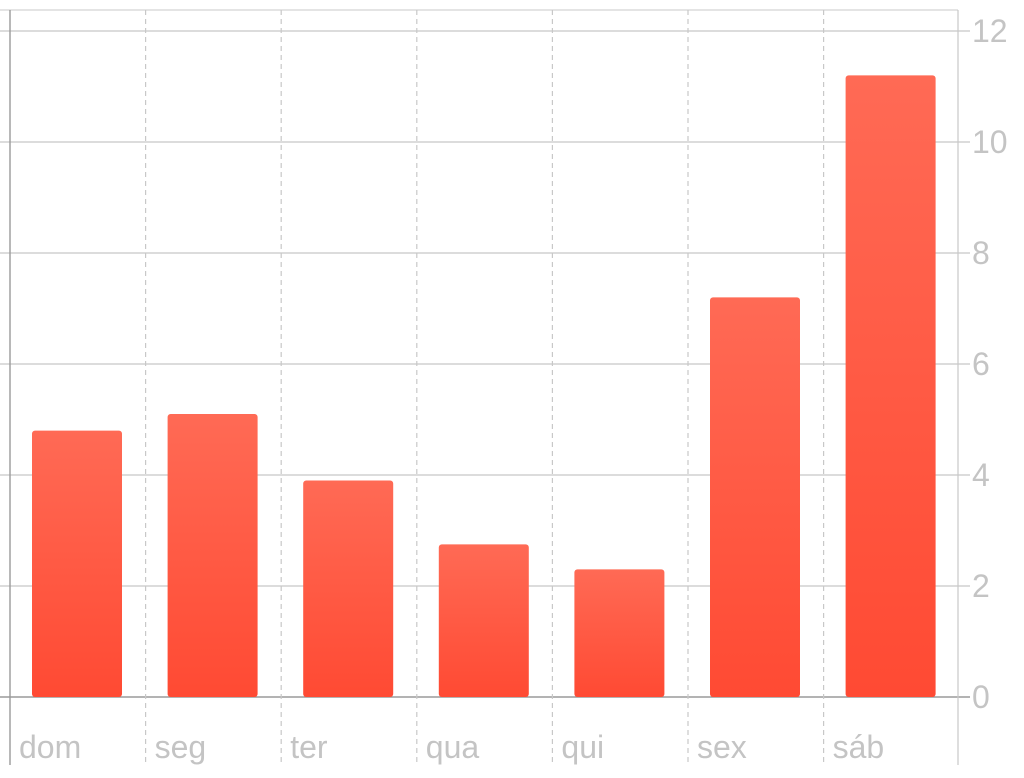 This screenshot has width=1024, height=778. Describe the element at coordinates (722, 747) in the screenshot. I see `x-tick-label: sex` at that location.